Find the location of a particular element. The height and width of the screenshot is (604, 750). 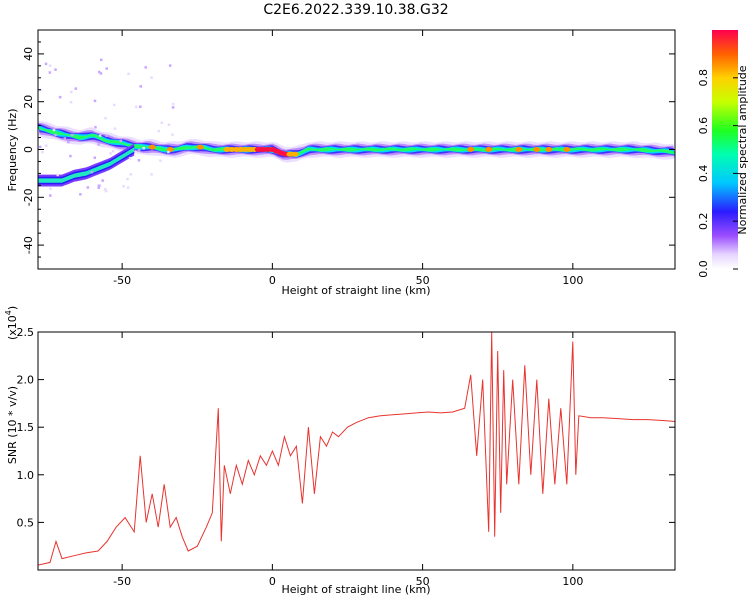

spectrogram-y-axis-label: Frequency (Hz) is located at coordinates (12, 150).